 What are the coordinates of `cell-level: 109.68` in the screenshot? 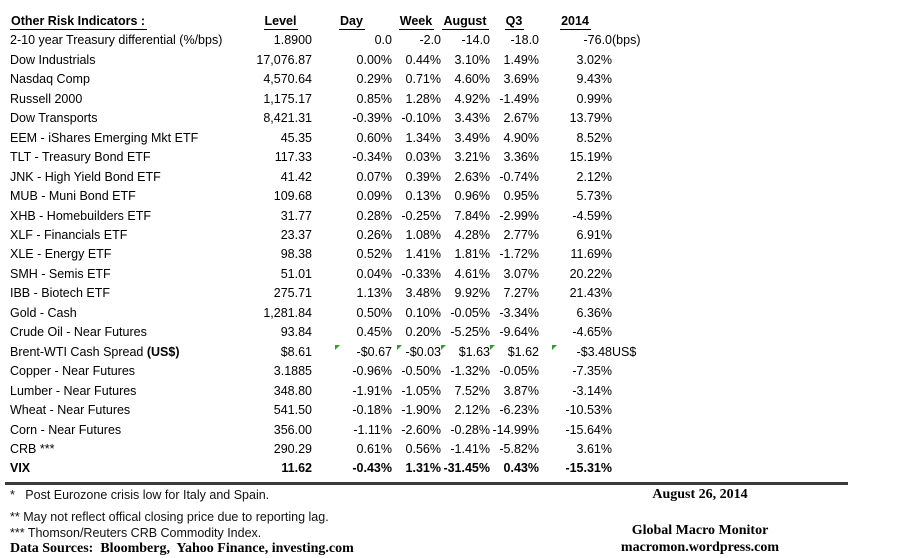 It's located at (292, 196).